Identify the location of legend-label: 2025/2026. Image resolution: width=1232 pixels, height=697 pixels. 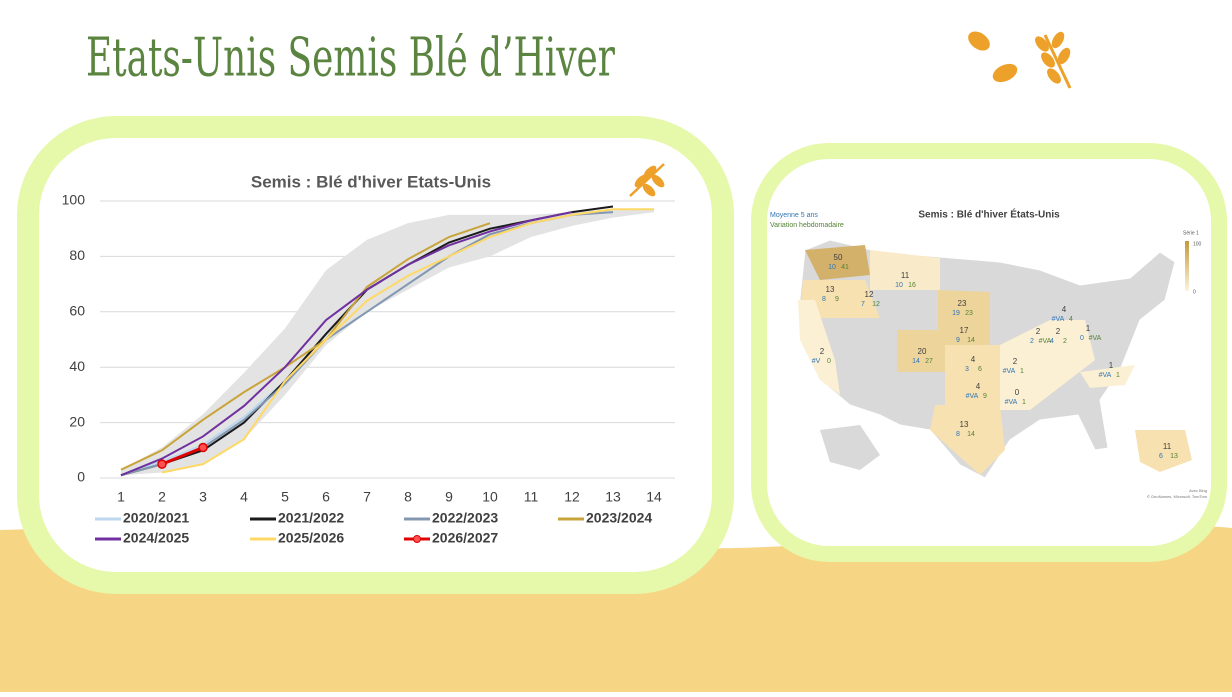
(311, 538).